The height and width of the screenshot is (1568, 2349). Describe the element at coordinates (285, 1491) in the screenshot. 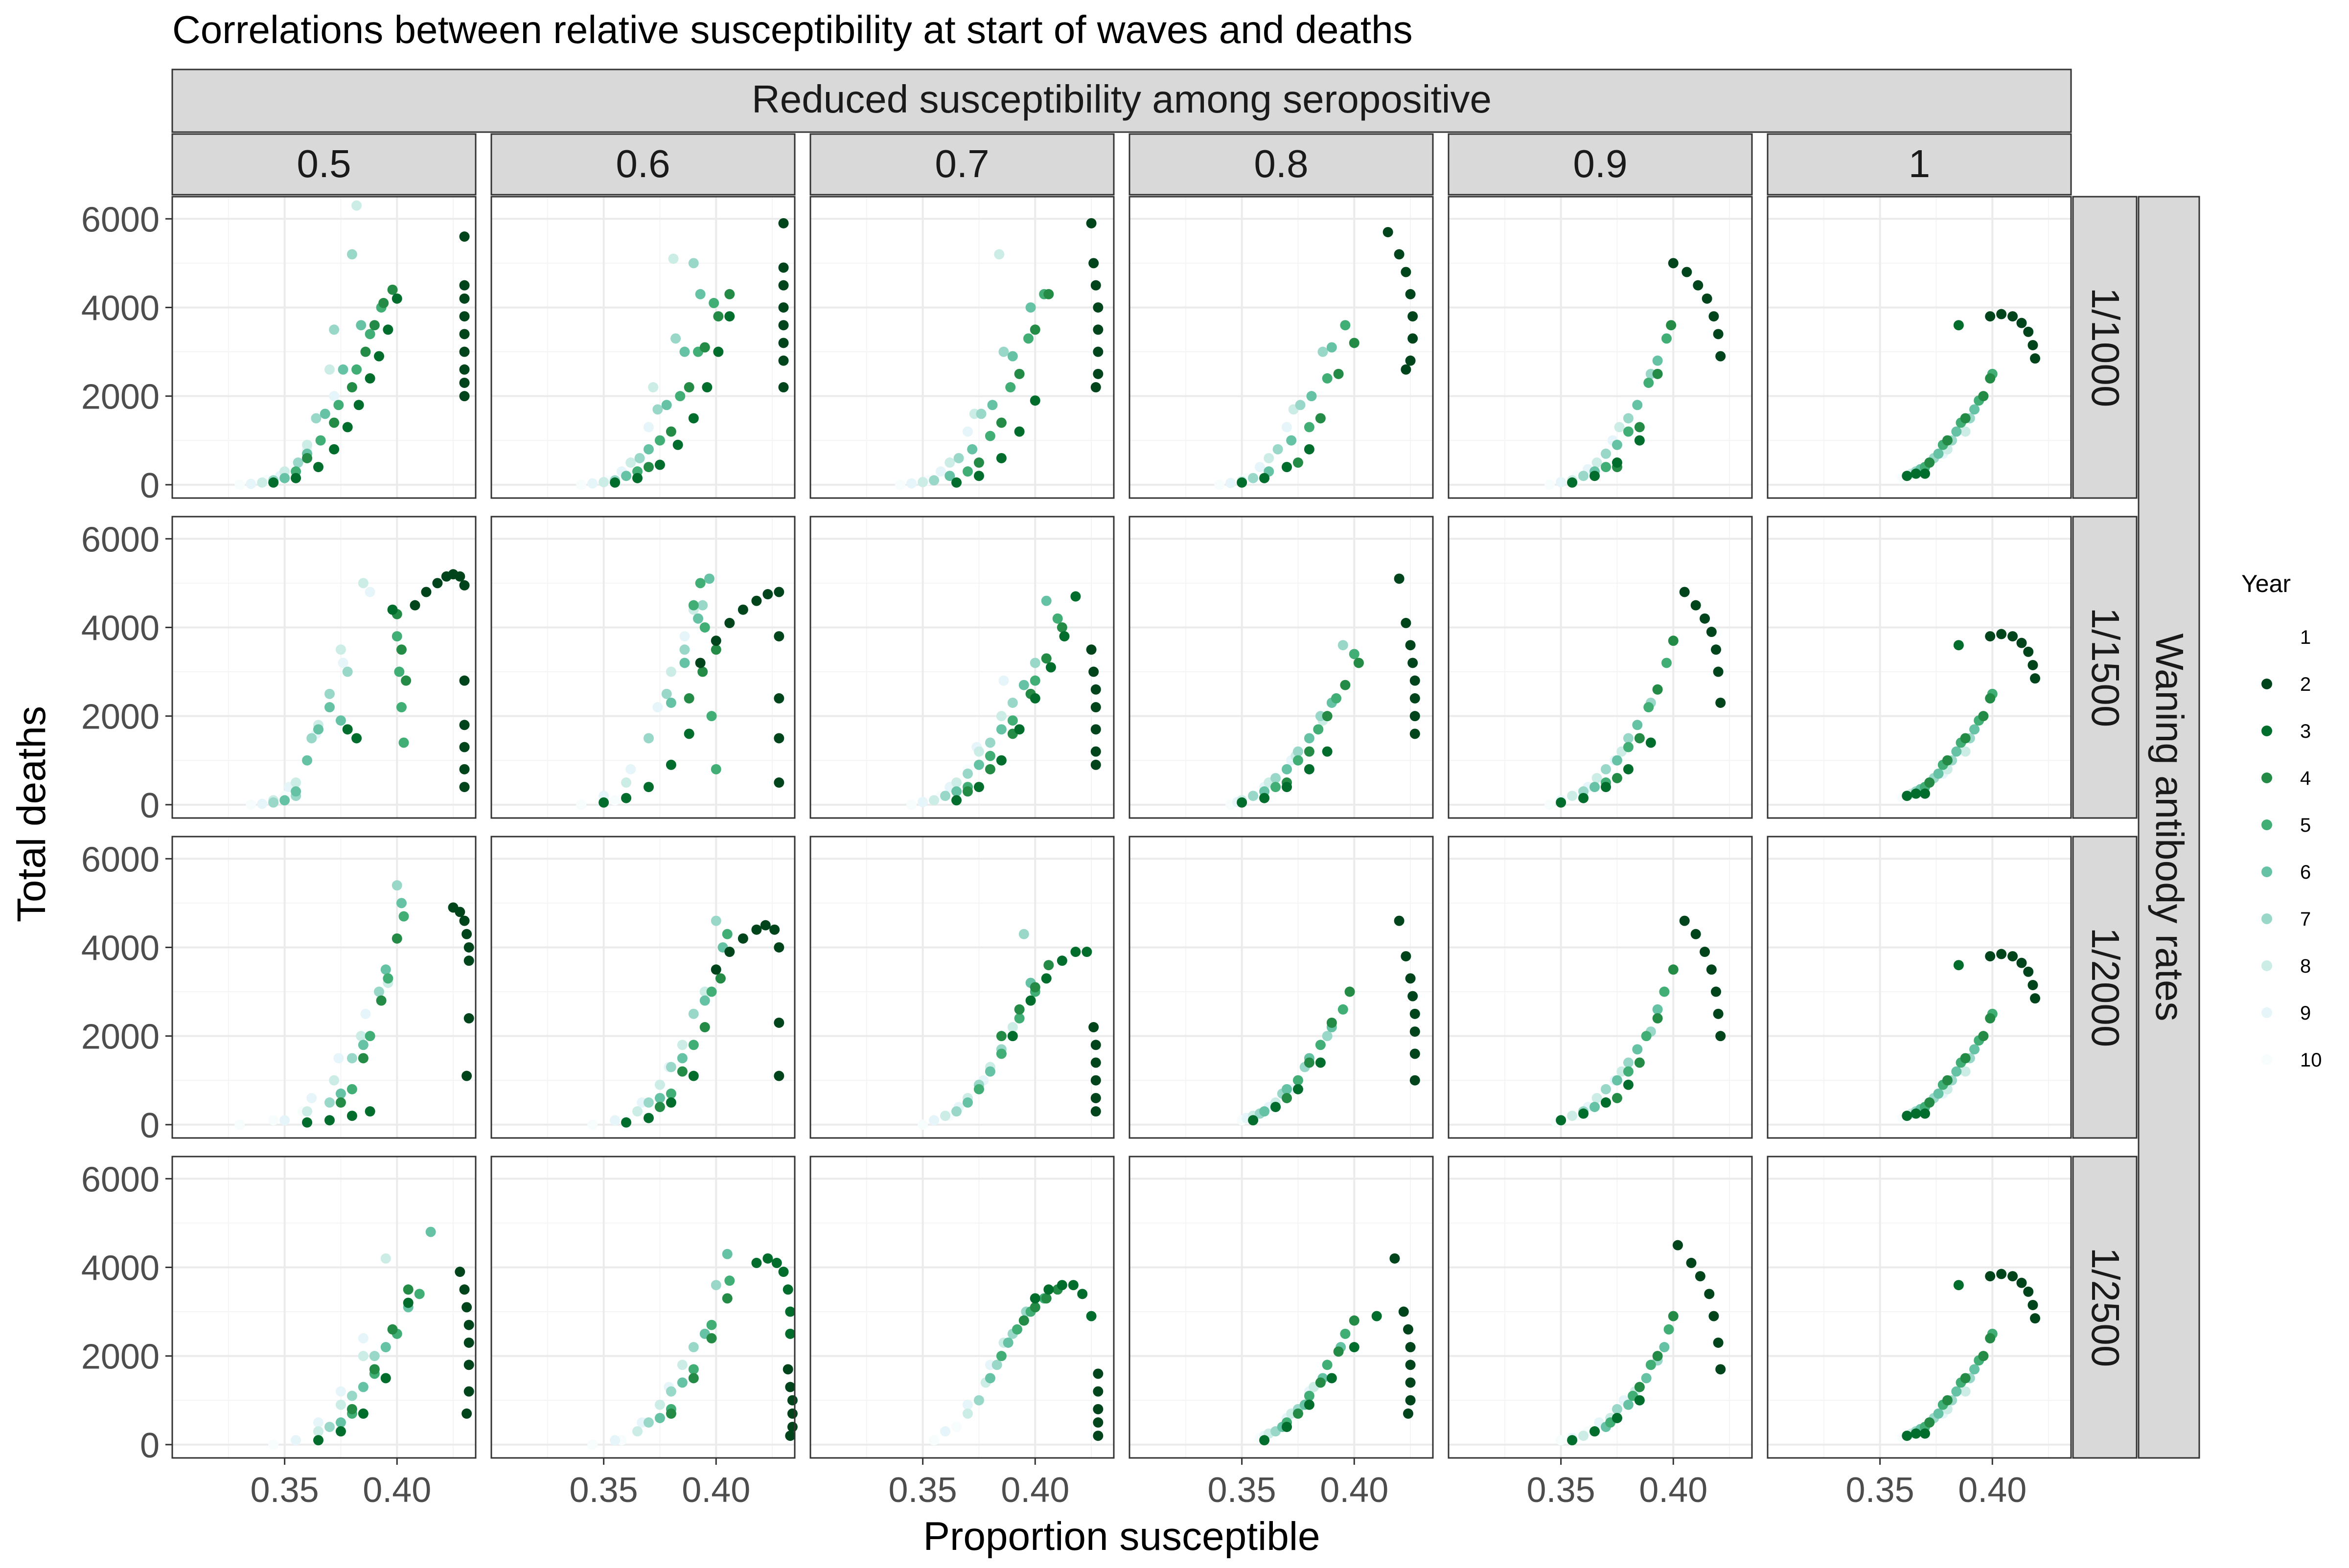

I see `x-tick-label: 0.35` at that location.